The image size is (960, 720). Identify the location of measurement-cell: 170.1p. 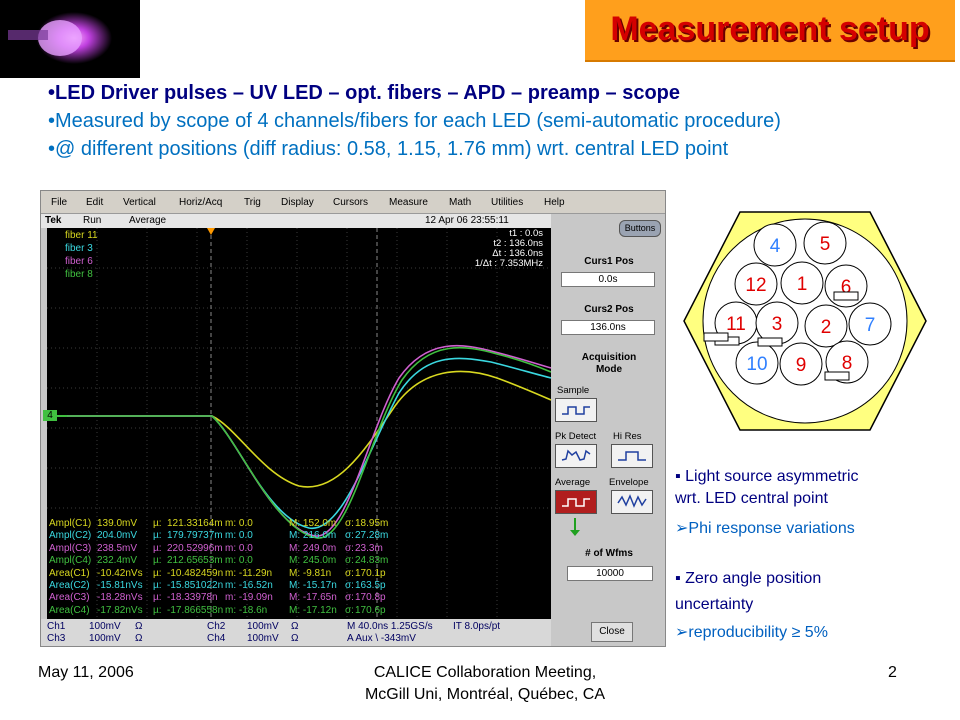
(370, 573).